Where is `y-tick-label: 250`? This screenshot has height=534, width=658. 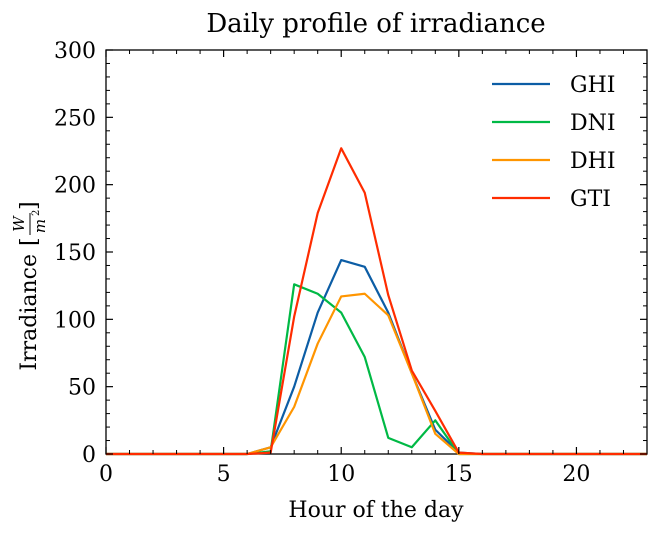 y-tick-label: 250 is located at coordinates (75, 118).